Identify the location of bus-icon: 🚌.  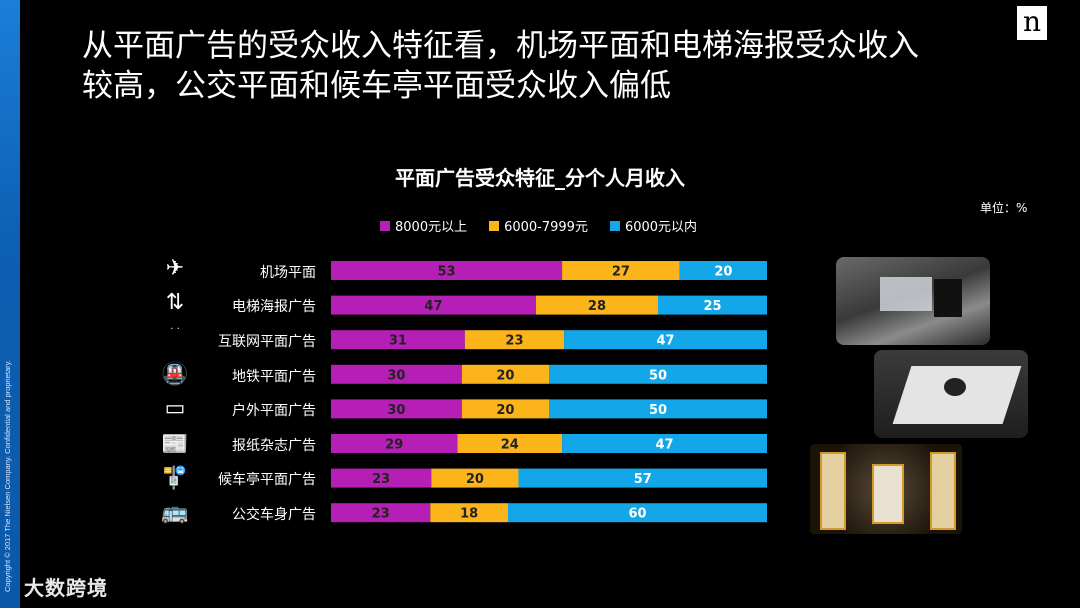
(175, 512).